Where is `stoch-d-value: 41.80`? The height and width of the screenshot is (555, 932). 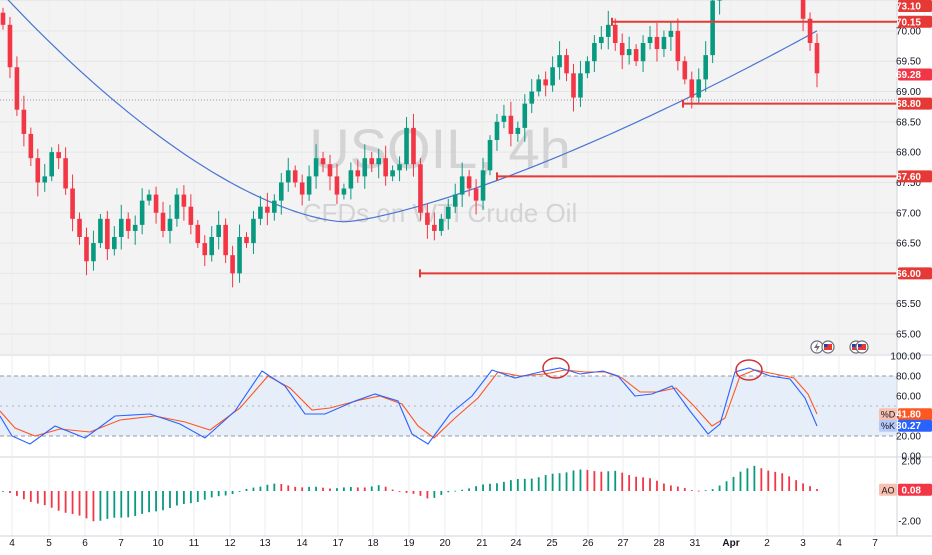
stoch-d-value: 41.80 is located at coordinates (908, 415).